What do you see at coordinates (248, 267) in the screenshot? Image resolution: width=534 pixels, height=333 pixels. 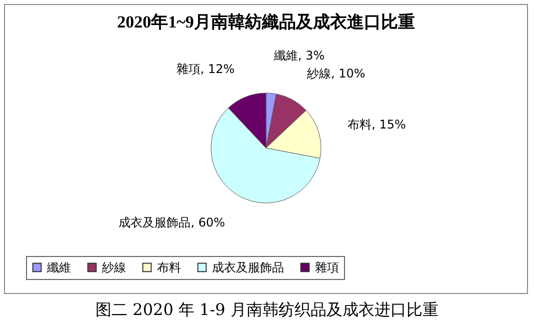 I see `legend-label: 成衣及服飾品` at bounding box center [248, 267].